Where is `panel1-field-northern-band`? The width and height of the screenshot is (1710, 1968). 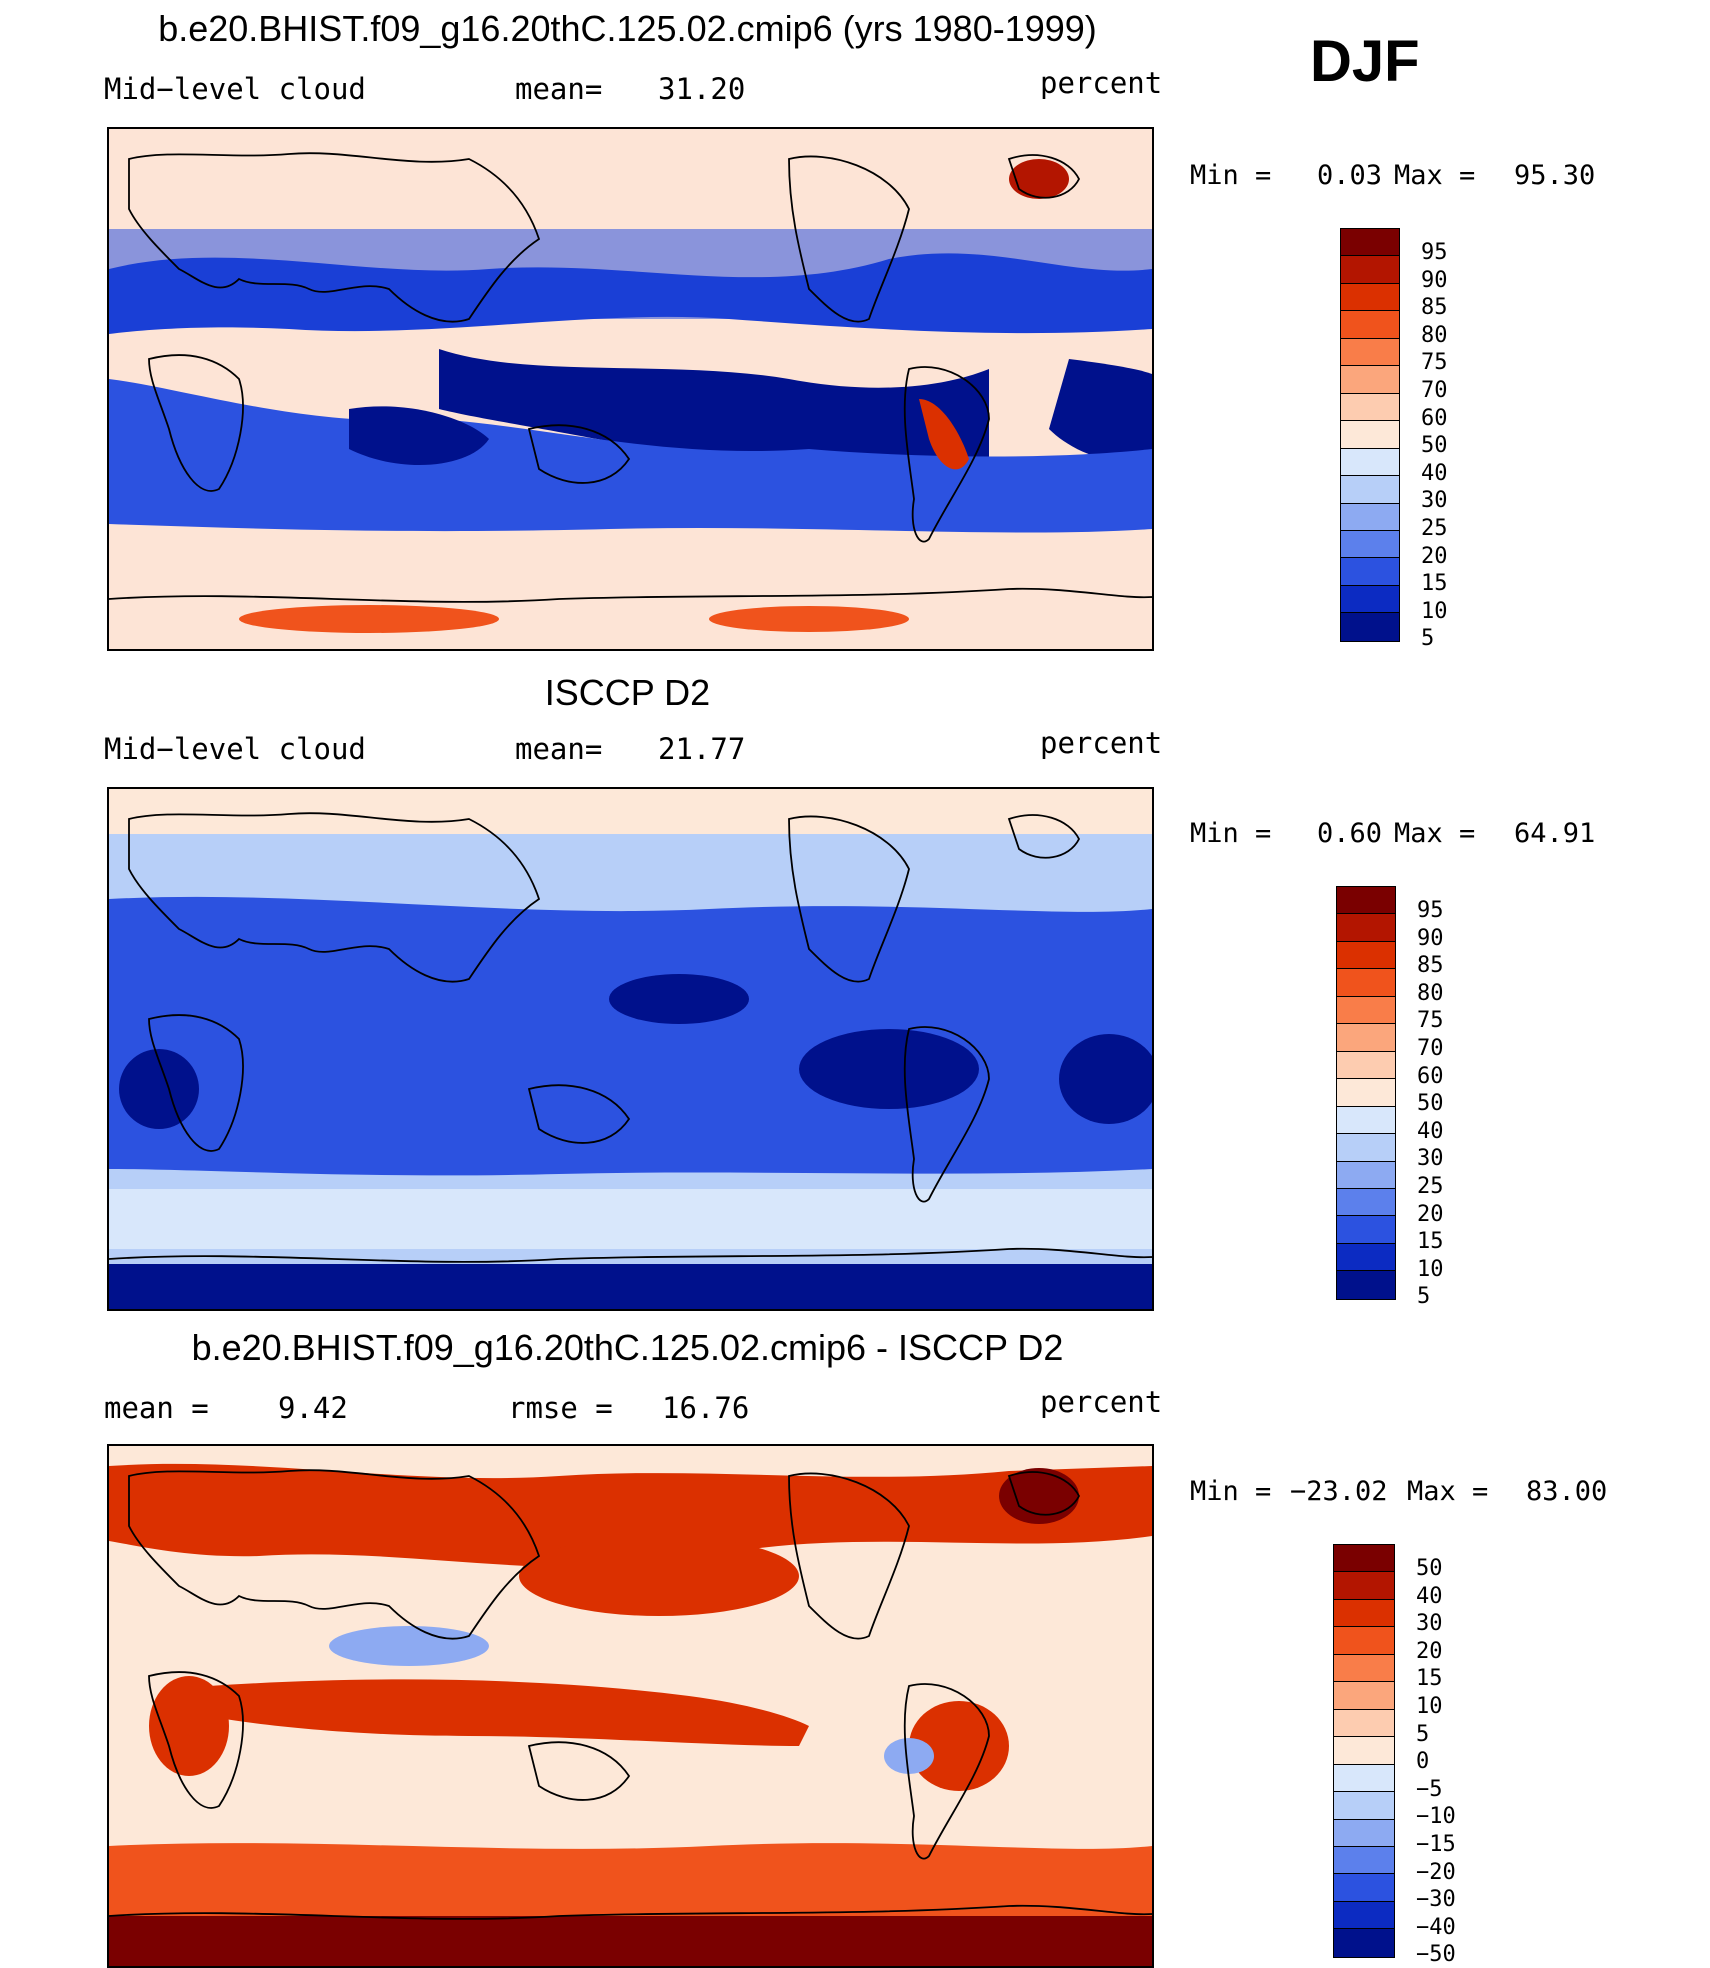
panel1-field-northern-band is located at coordinates (630, 293).